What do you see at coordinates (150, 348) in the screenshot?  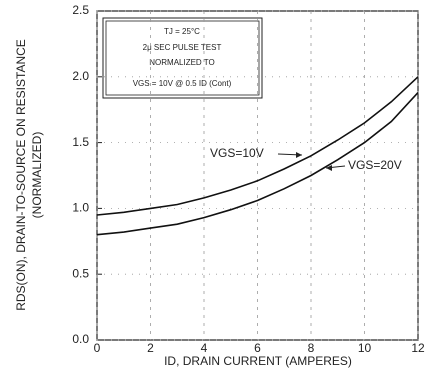 I see `x-tick-label: 2` at bounding box center [150, 348].